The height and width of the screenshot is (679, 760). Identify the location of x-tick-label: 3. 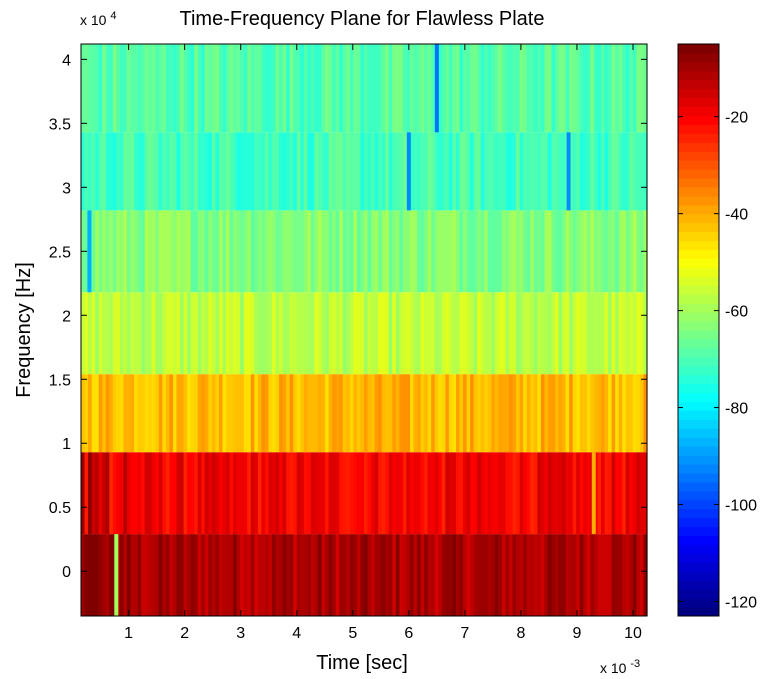
(240, 633).